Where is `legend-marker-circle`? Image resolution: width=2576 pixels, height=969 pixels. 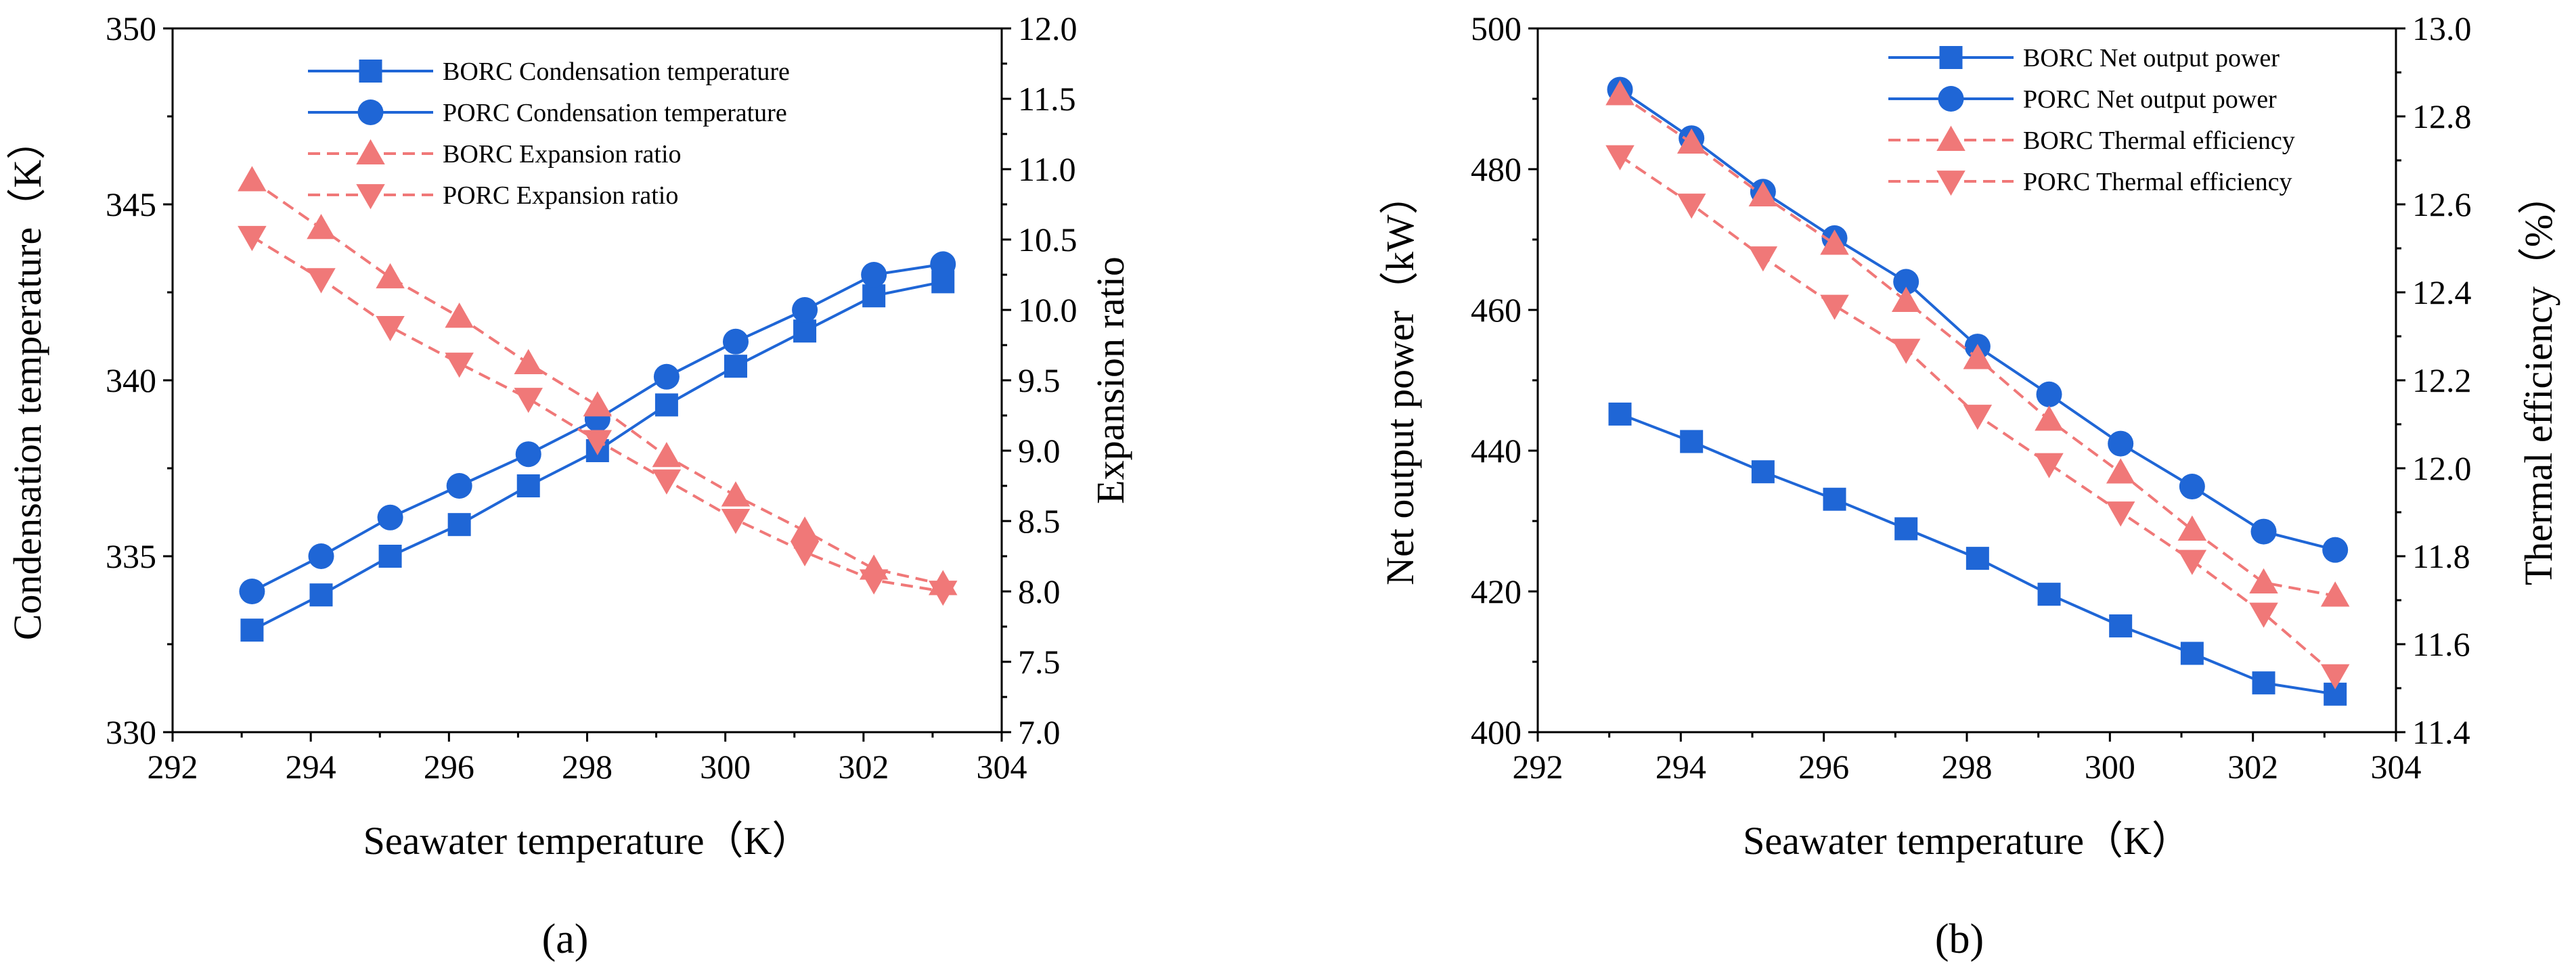
legend-marker-circle is located at coordinates (1951, 99).